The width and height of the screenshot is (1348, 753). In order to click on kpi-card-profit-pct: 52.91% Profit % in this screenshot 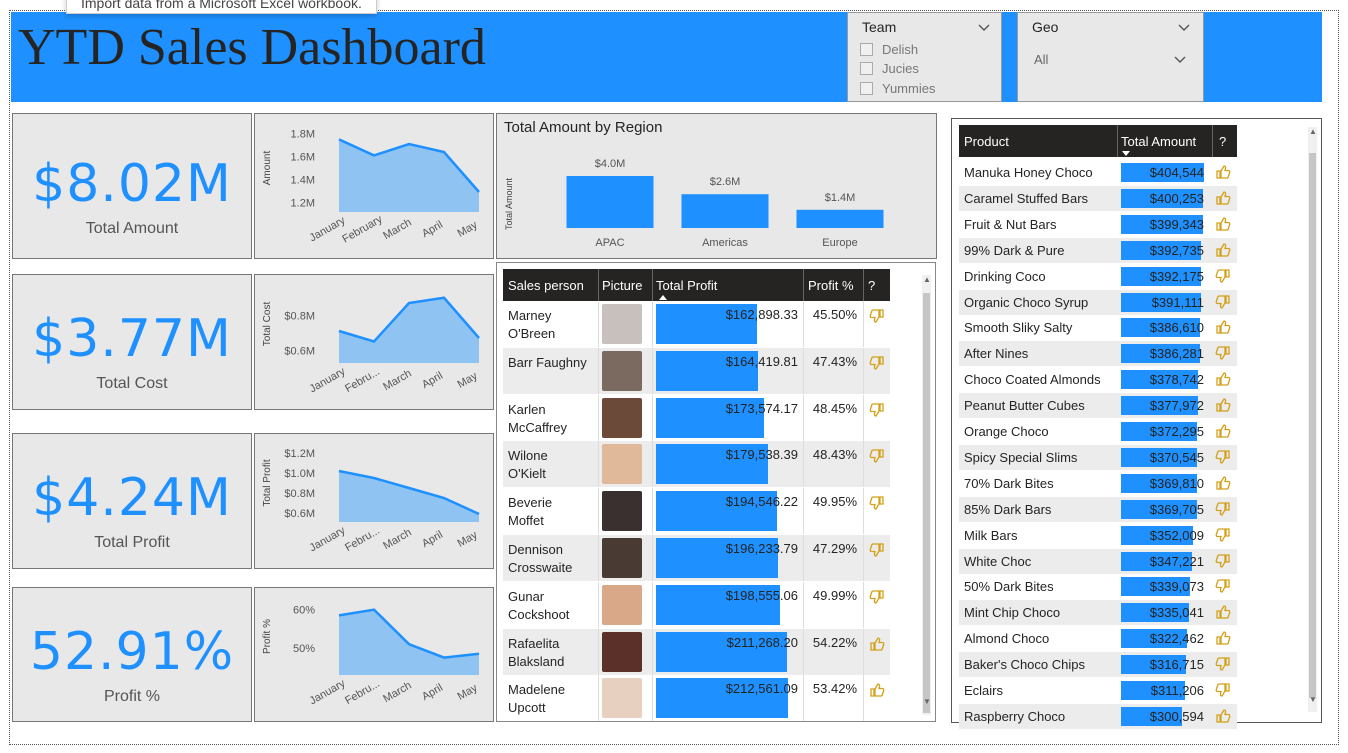, I will do `click(132, 654)`.